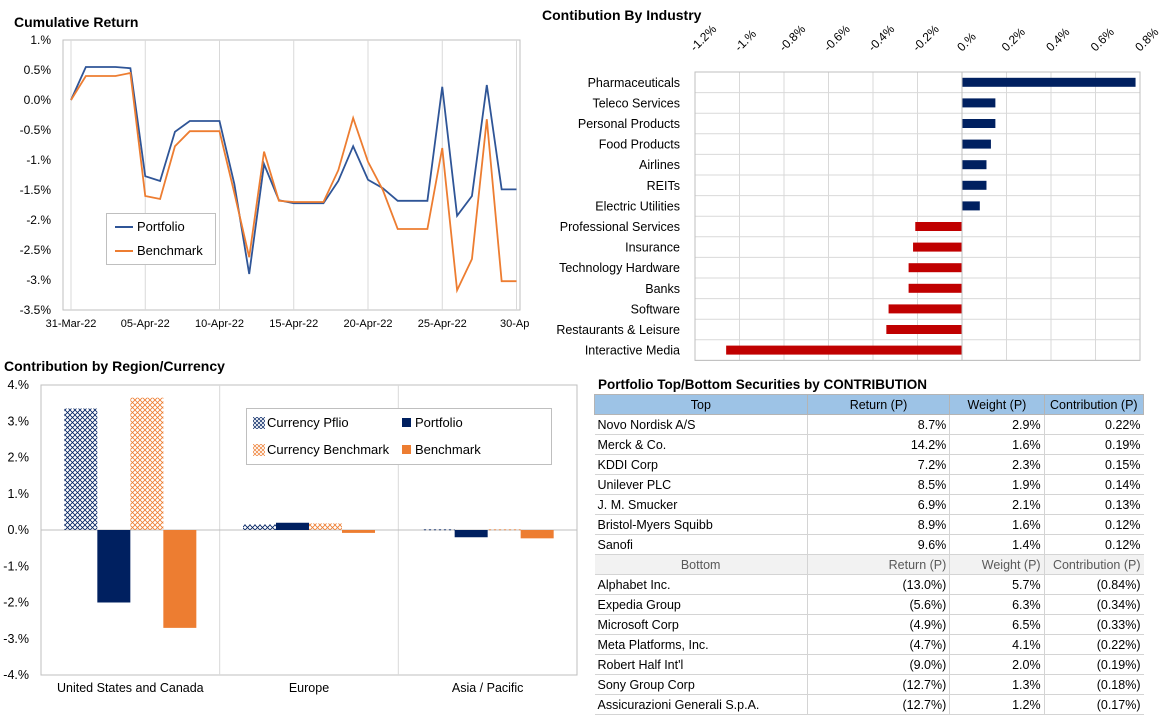  I want to click on legend-label-benchmark-region: Benchmark, so click(448, 449).